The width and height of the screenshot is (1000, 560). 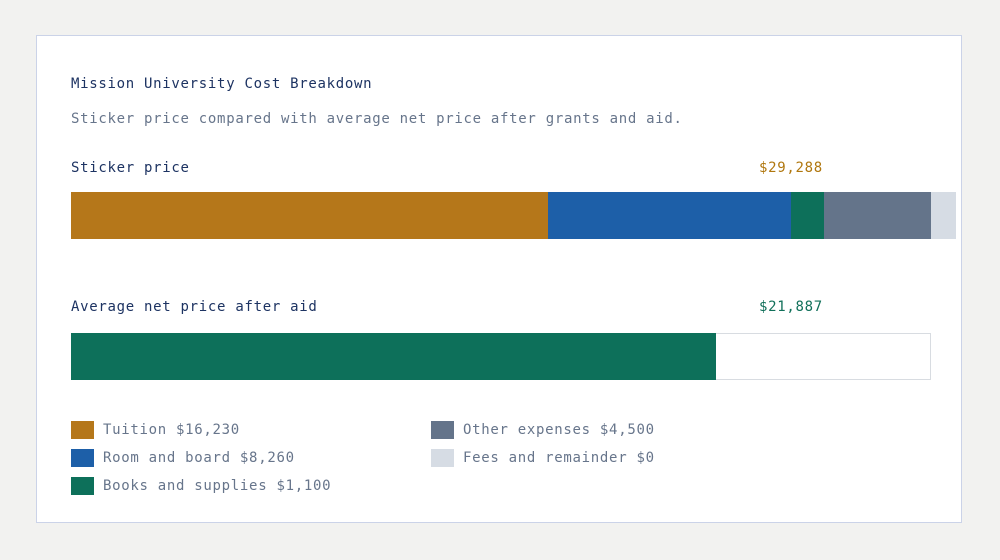 What do you see at coordinates (130, 168) in the screenshot?
I see `sticker-price-label: Sticker price` at bounding box center [130, 168].